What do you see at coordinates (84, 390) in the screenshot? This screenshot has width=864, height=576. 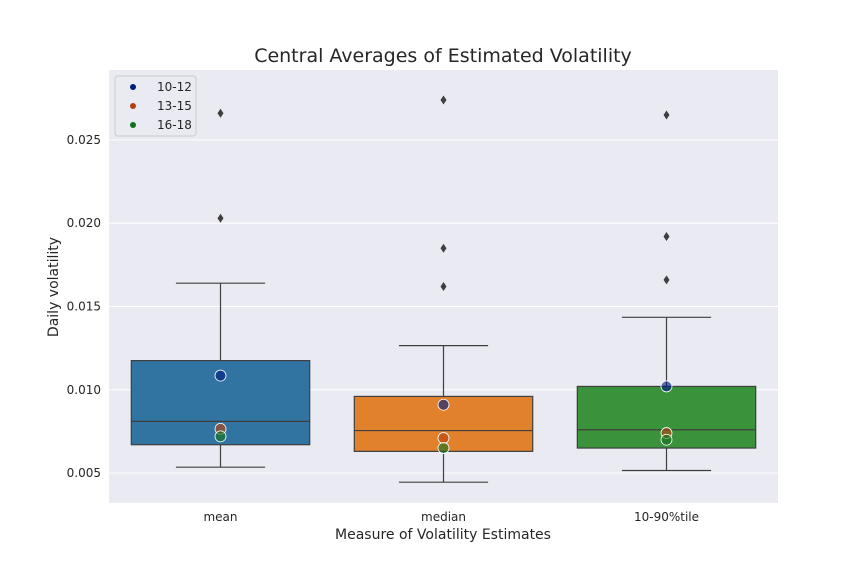 I see `y-tick-label: 0.010` at bounding box center [84, 390].